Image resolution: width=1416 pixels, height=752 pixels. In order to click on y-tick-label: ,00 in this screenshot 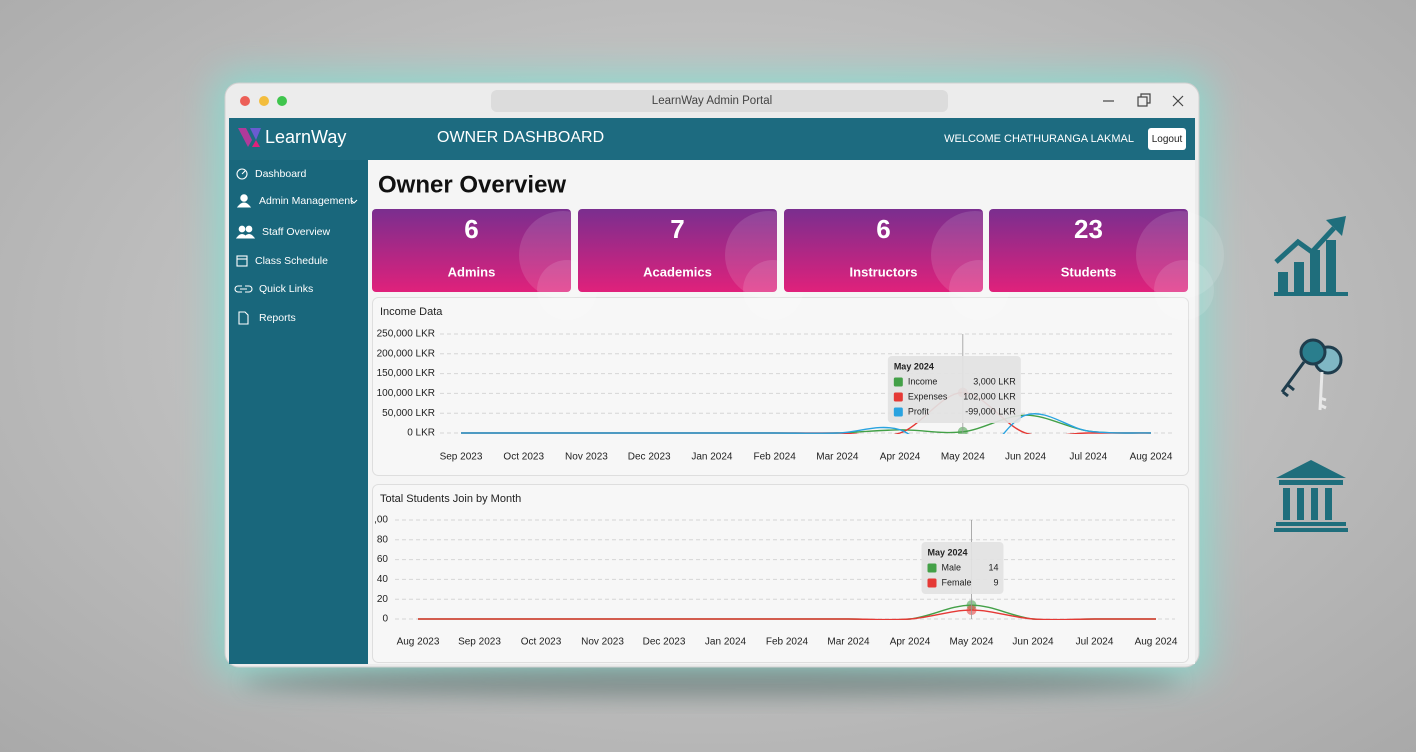, I will do `click(381, 520)`.